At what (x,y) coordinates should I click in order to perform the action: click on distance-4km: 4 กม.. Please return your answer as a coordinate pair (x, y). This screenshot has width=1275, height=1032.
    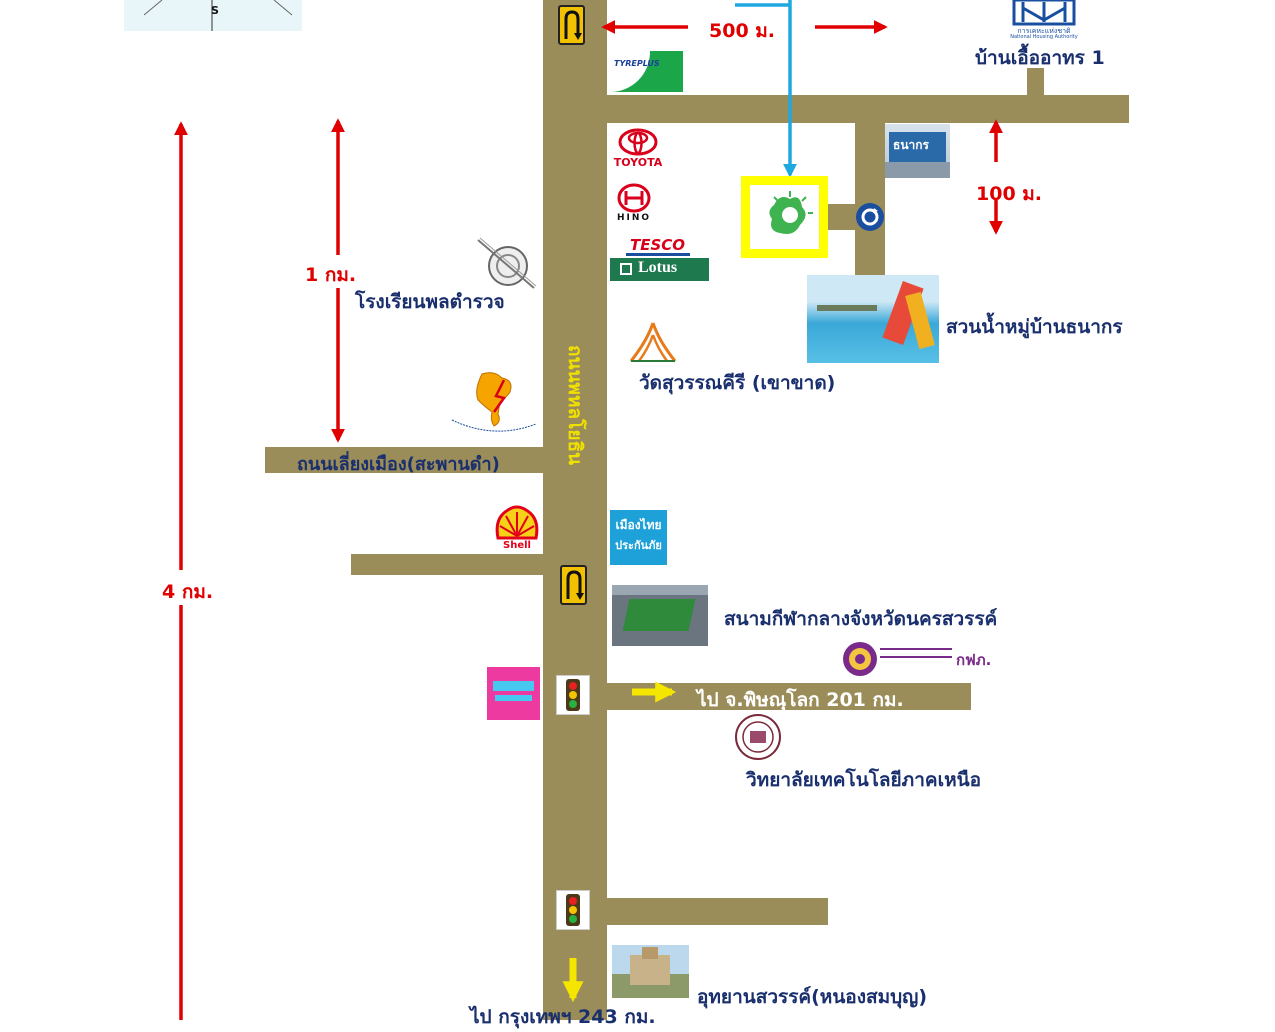
    Looking at the image, I should click on (188, 592).